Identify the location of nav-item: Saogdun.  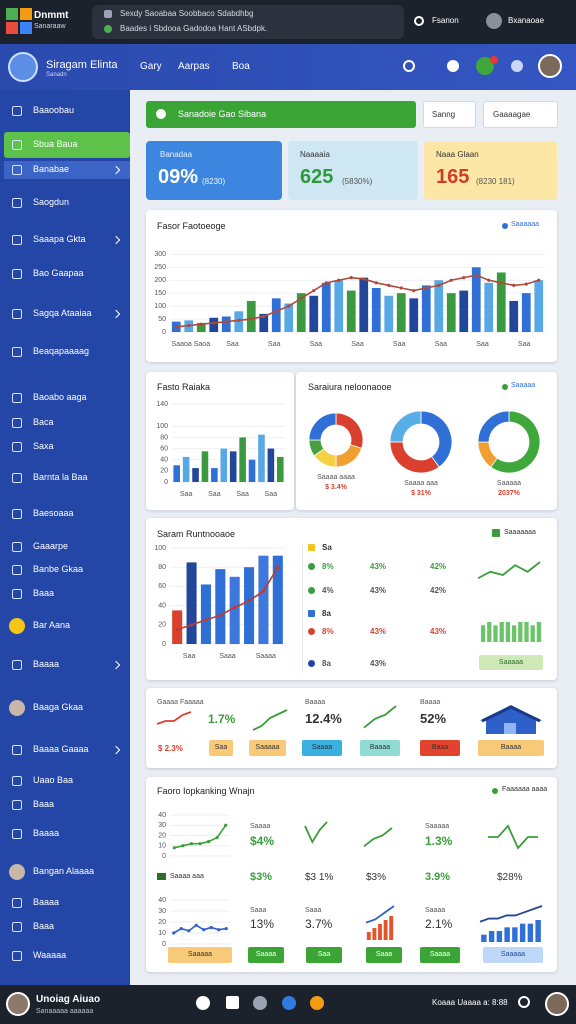
(51, 202).